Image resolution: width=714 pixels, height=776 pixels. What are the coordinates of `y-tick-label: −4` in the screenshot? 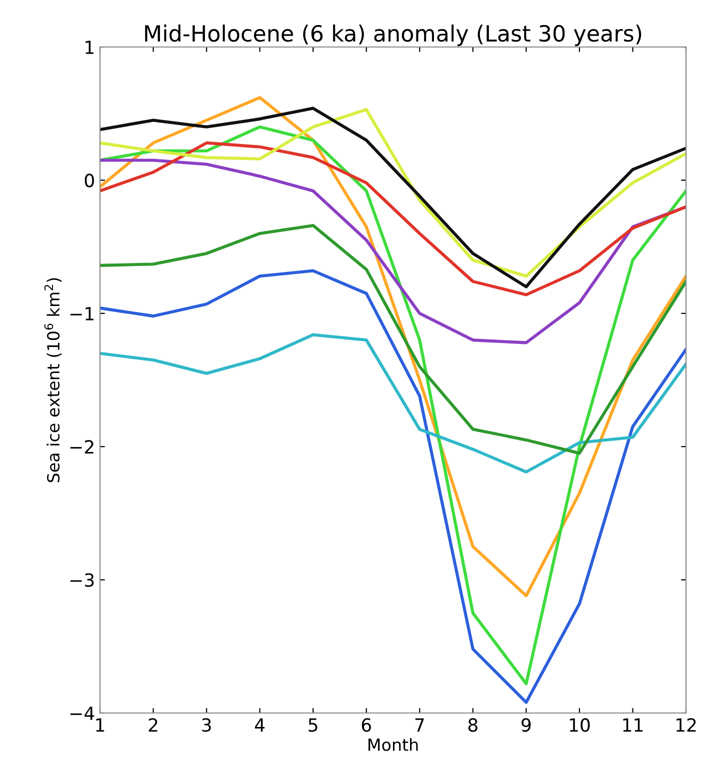 It's located at (82, 713).